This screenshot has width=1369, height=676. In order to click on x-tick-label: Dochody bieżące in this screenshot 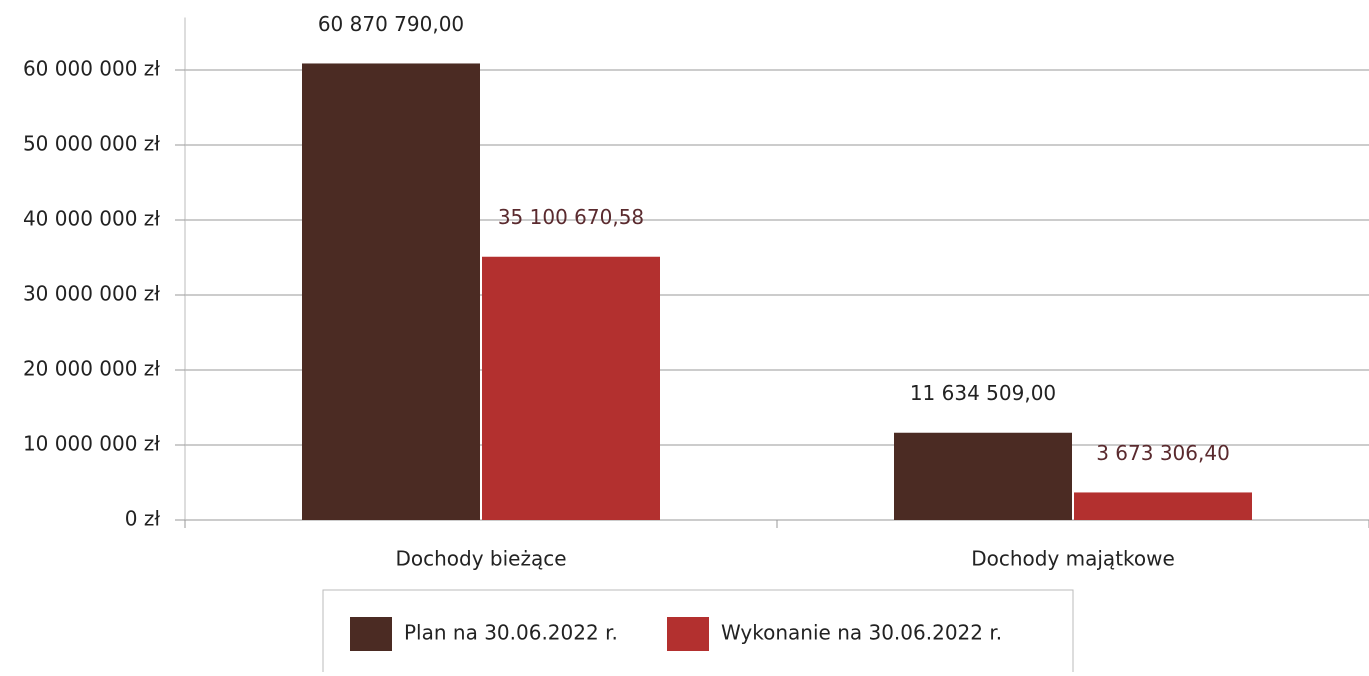, I will do `click(480, 559)`.